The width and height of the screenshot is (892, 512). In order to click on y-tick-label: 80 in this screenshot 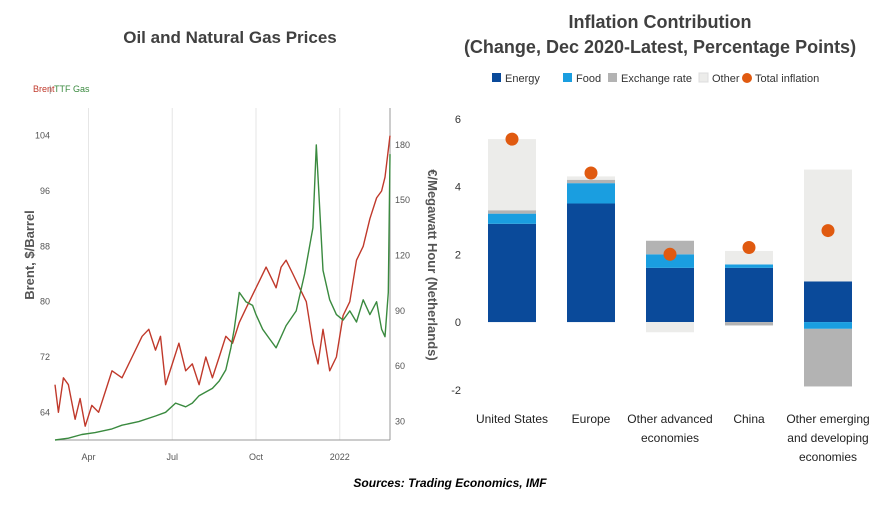, I will do `click(45, 302)`.